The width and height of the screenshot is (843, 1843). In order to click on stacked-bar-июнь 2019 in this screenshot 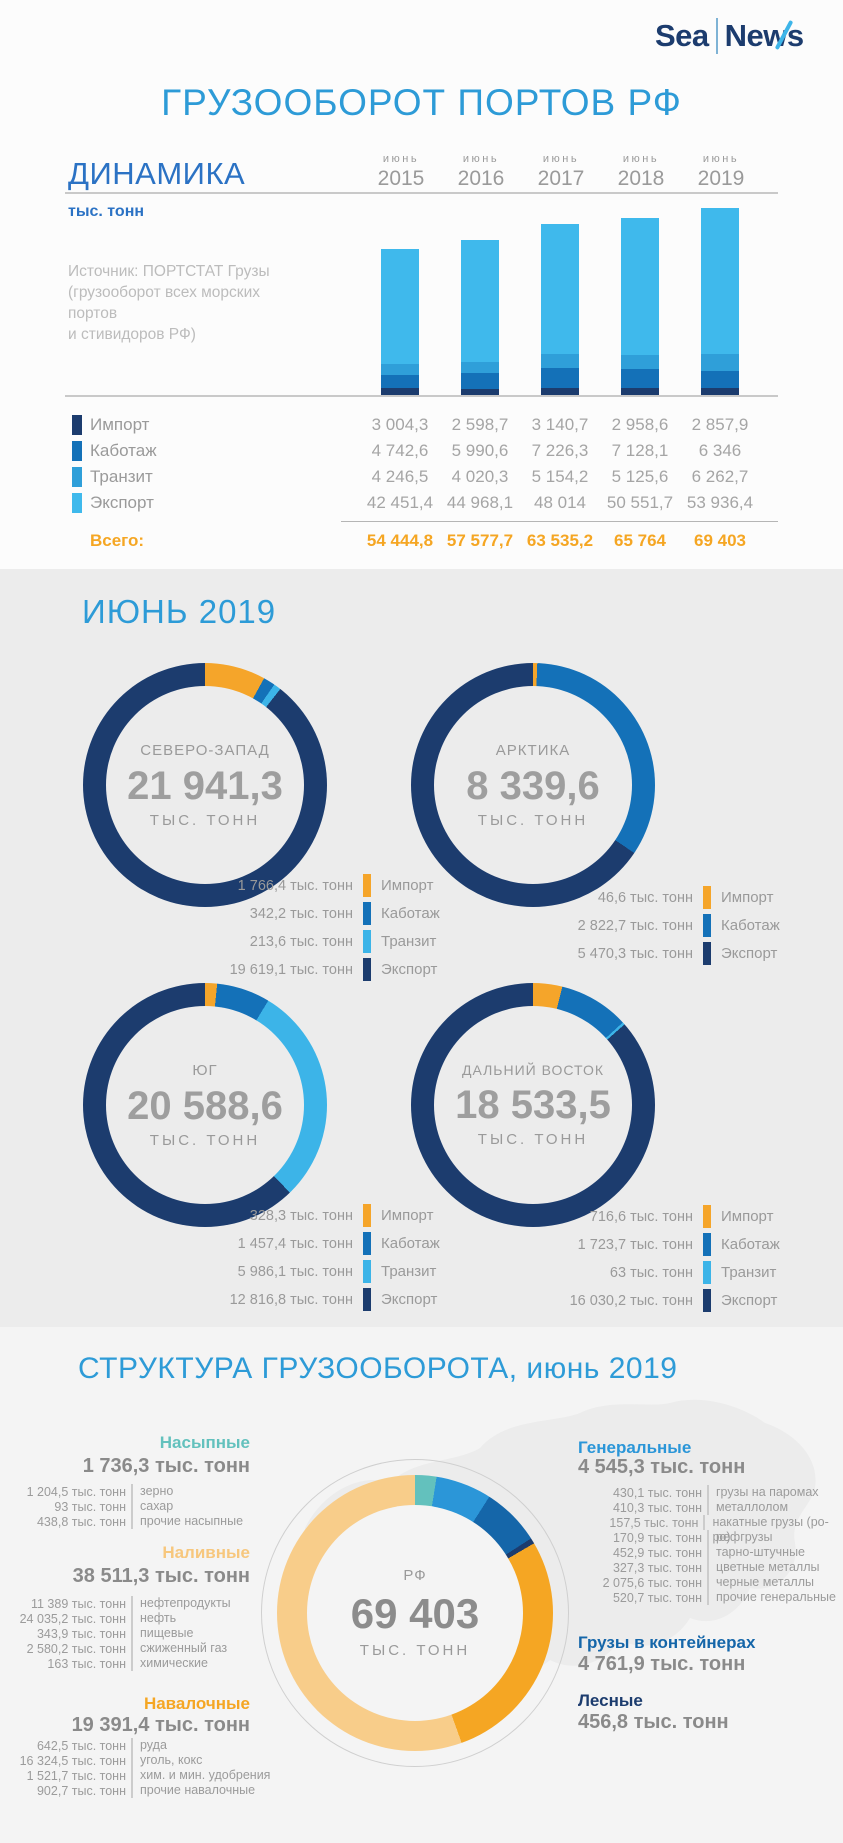, I will do `click(720, 302)`.